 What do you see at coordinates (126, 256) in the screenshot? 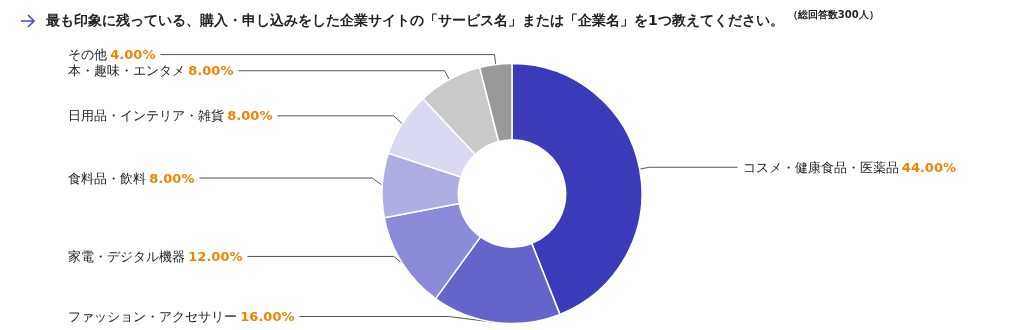
I see `slice-label: 家電・デジタル機器` at bounding box center [126, 256].